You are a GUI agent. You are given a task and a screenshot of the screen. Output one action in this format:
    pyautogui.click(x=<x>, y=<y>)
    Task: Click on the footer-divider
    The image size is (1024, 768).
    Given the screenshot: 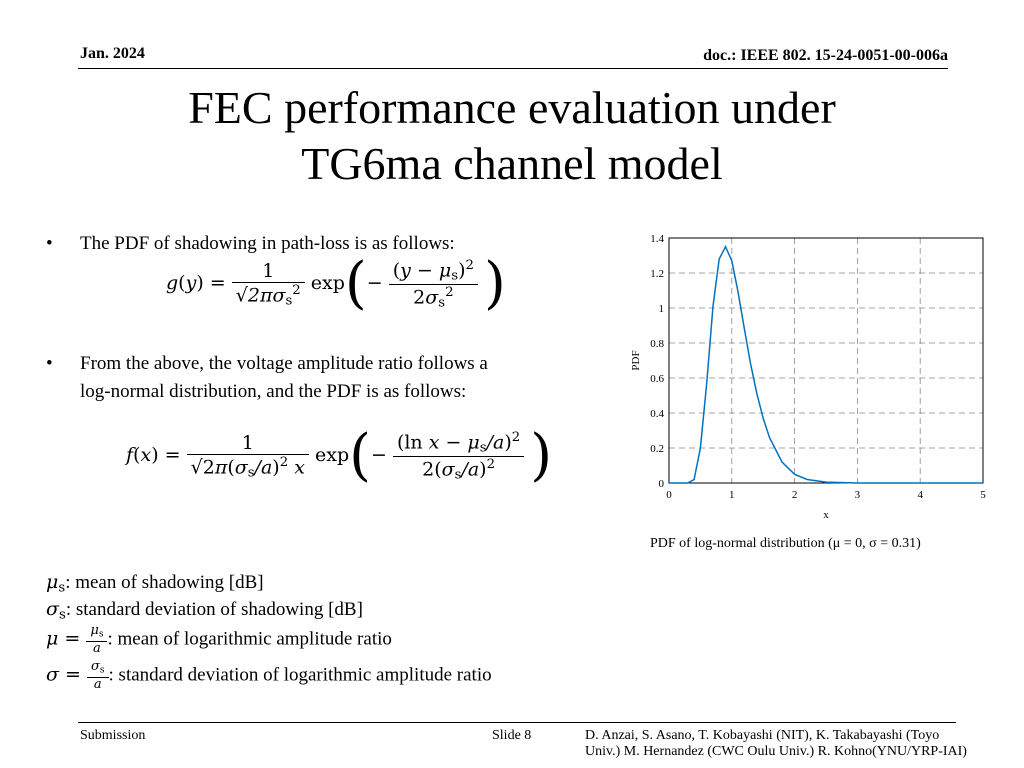 What is the action you would take?
    pyautogui.click(x=517, y=722)
    